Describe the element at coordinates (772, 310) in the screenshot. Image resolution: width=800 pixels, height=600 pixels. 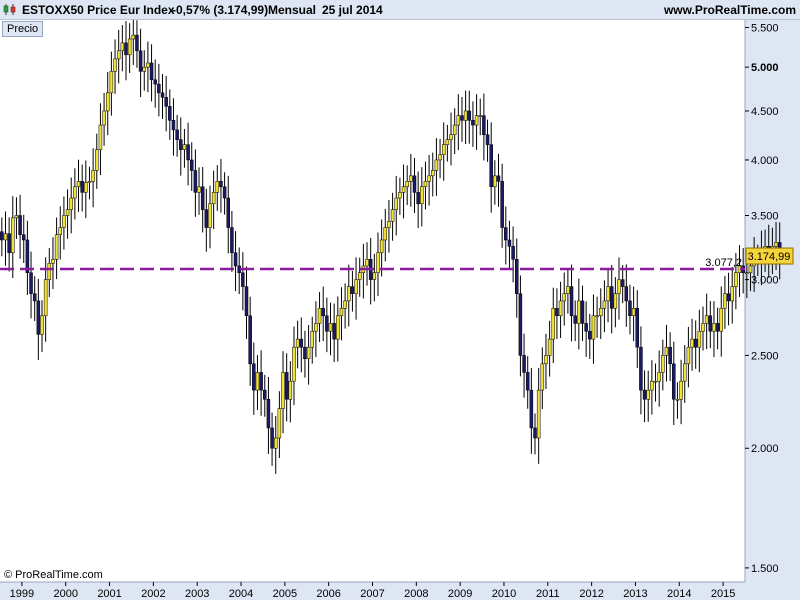
I see `y-axis-panel` at that location.